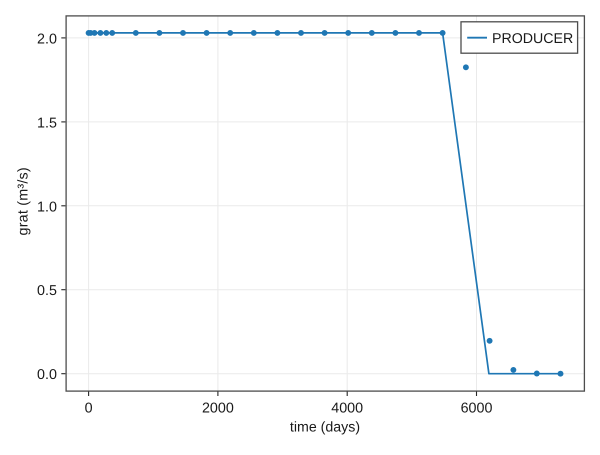 This screenshot has height=455, width=600. I want to click on svg-text: 0.5, so click(47, 291).